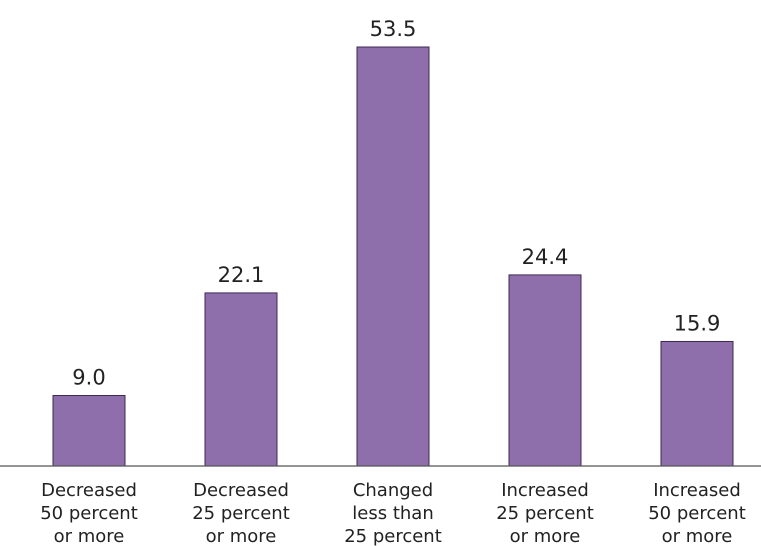  I want to click on category-label-4-line-1: Increased, so click(545, 490).